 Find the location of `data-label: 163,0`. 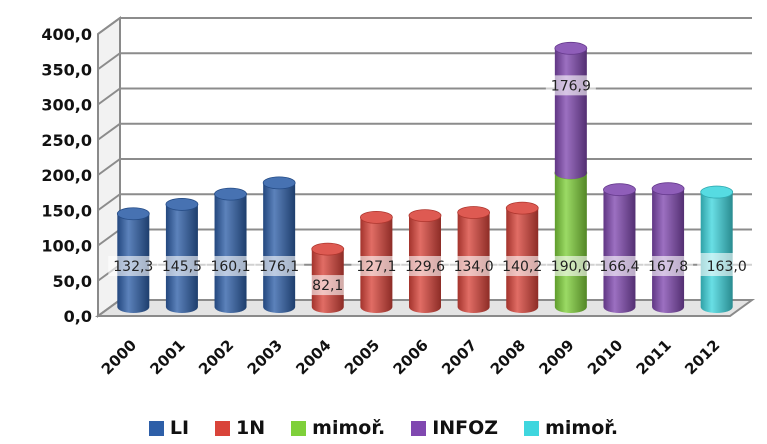

data-label: 163,0 is located at coordinates (727, 267).